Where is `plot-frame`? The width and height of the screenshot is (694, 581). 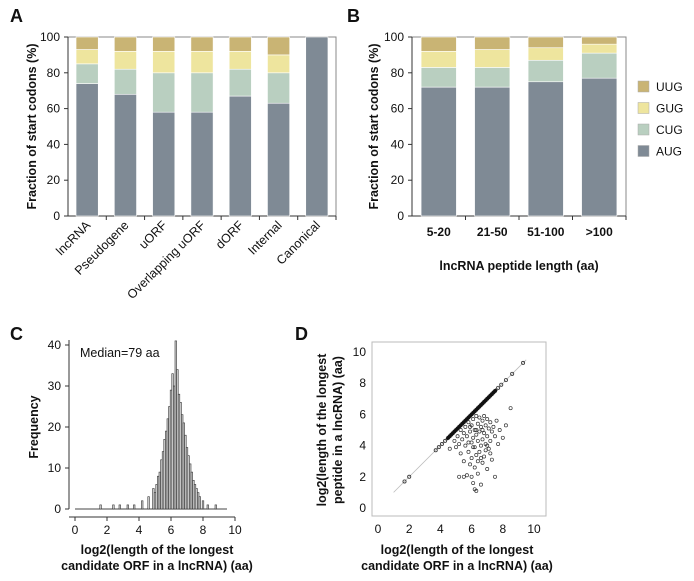
plot-frame is located at coordinates (459, 429).